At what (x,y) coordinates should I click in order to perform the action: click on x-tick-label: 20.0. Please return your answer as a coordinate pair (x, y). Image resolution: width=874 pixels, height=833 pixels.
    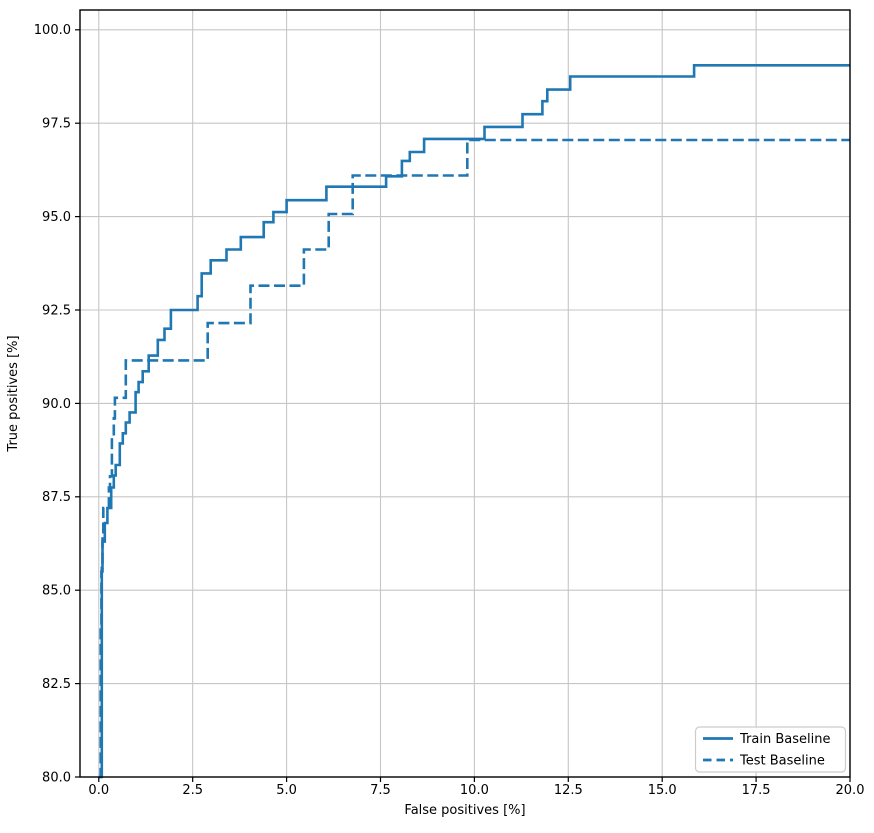
    Looking at the image, I should click on (850, 790).